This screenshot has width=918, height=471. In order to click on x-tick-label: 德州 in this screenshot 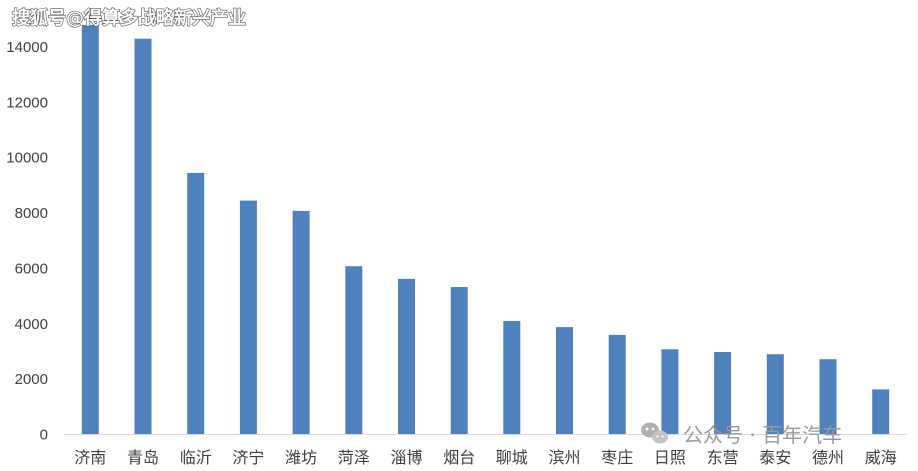, I will do `click(828, 457)`.